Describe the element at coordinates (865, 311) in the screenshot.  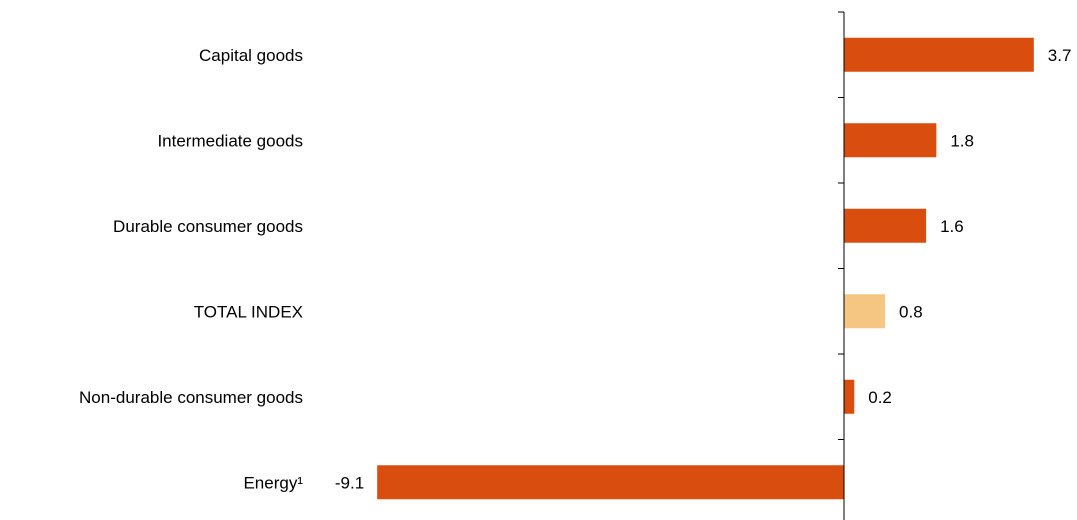
I see `bar-total-index` at that location.